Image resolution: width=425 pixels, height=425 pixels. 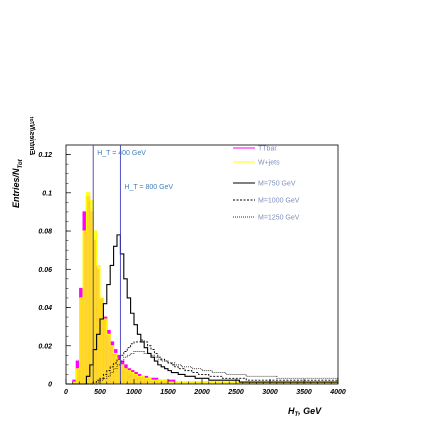 I want to click on y-tick-label: 0.08, so click(x=45, y=232).